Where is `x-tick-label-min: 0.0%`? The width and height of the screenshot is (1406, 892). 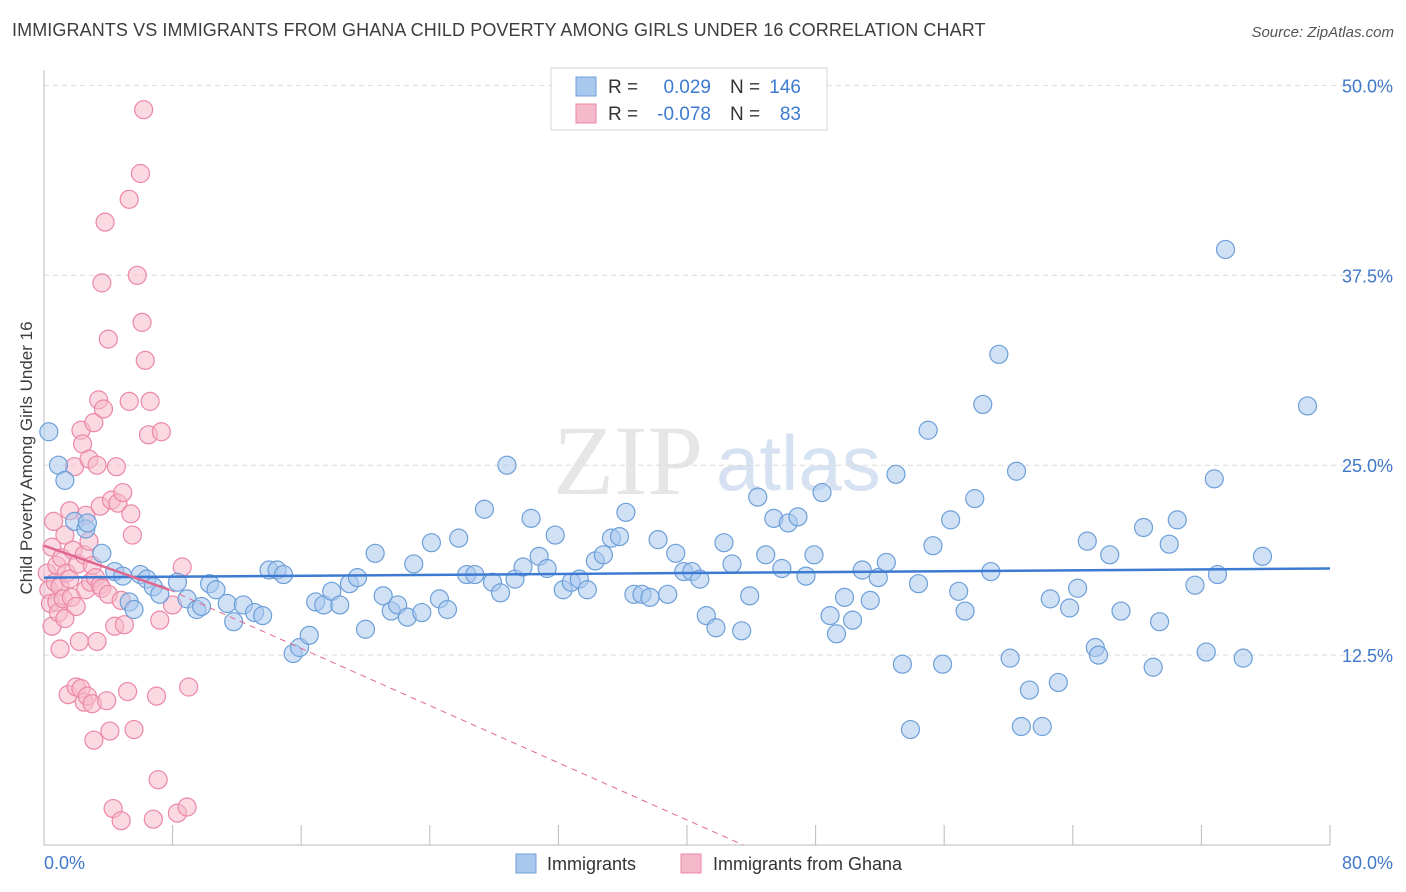 x-tick-label-min: 0.0% is located at coordinates (64, 863).